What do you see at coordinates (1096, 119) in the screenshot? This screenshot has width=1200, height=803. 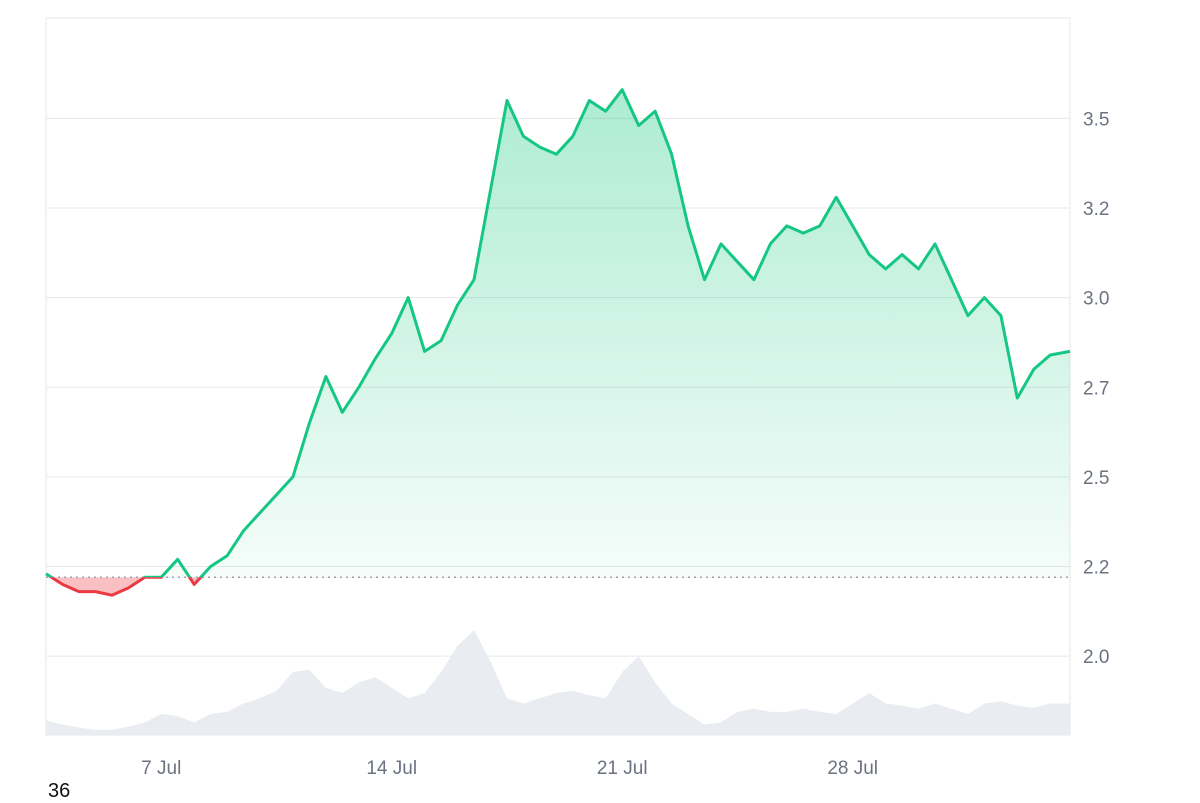 I see `y-tick-label: 3.5` at bounding box center [1096, 119].